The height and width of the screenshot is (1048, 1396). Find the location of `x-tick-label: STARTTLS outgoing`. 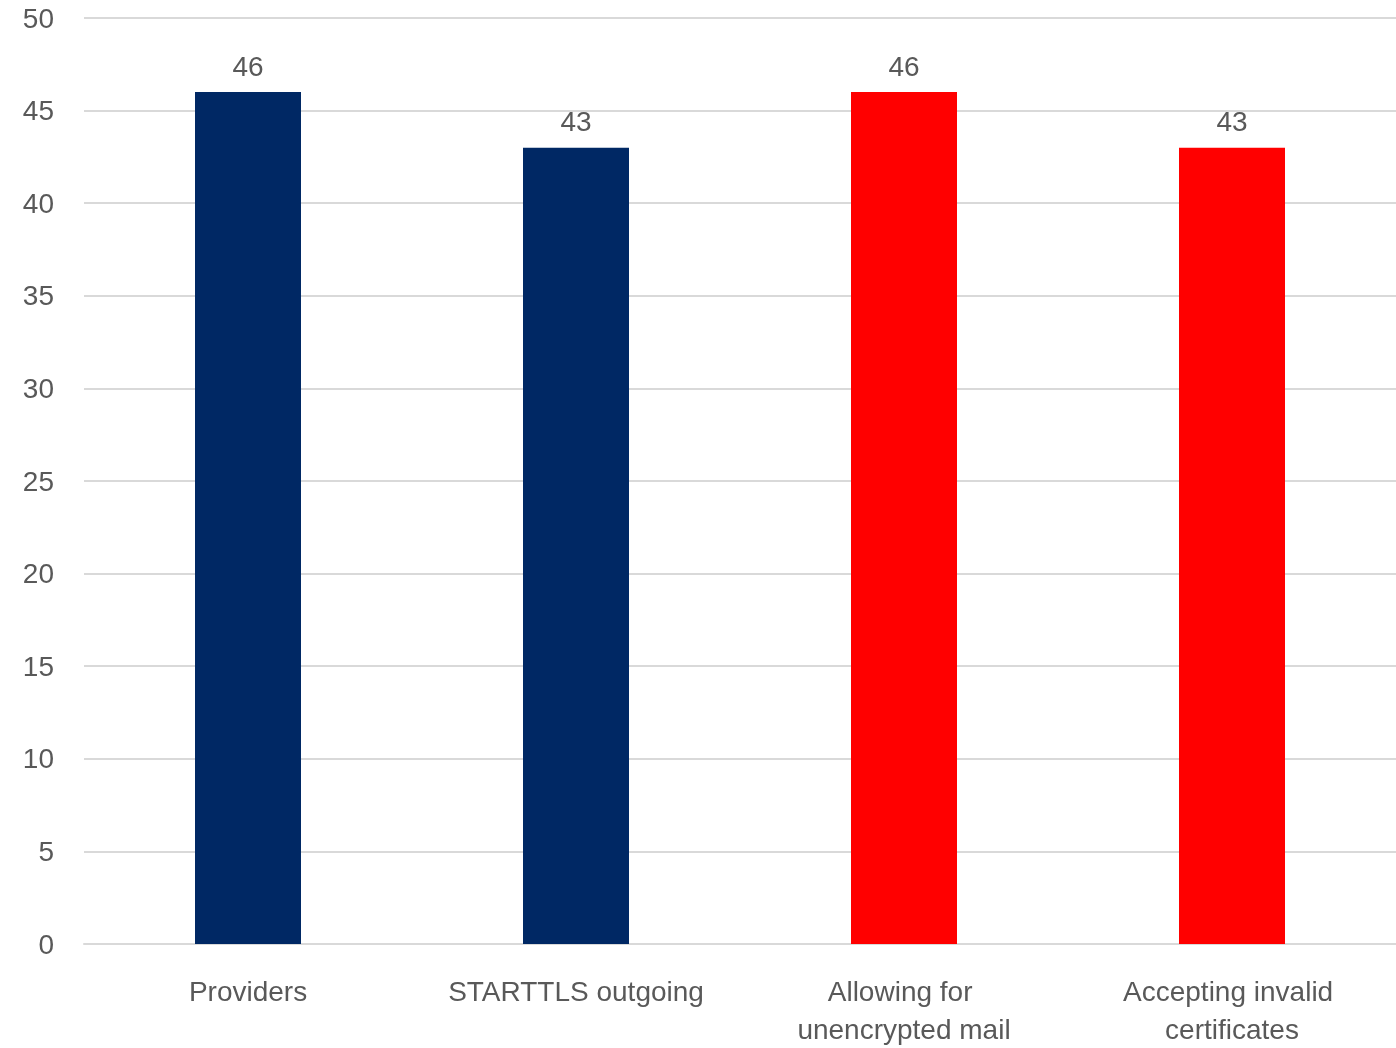

x-tick-label: STARTTLS outgoing is located at coordinates (576, 991).